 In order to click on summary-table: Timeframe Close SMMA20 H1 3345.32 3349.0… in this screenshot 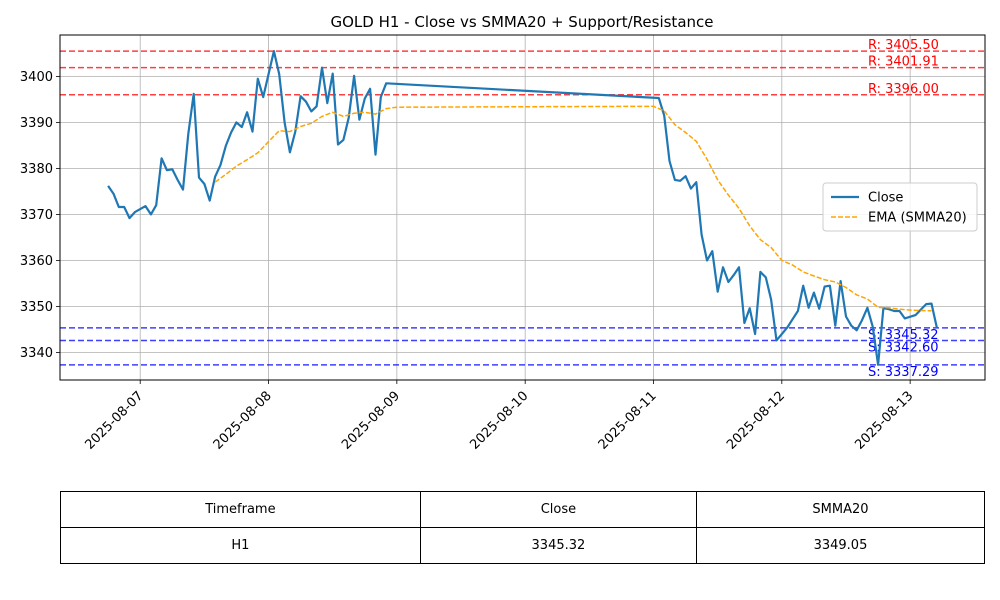, I will do `click(523, 527)`.